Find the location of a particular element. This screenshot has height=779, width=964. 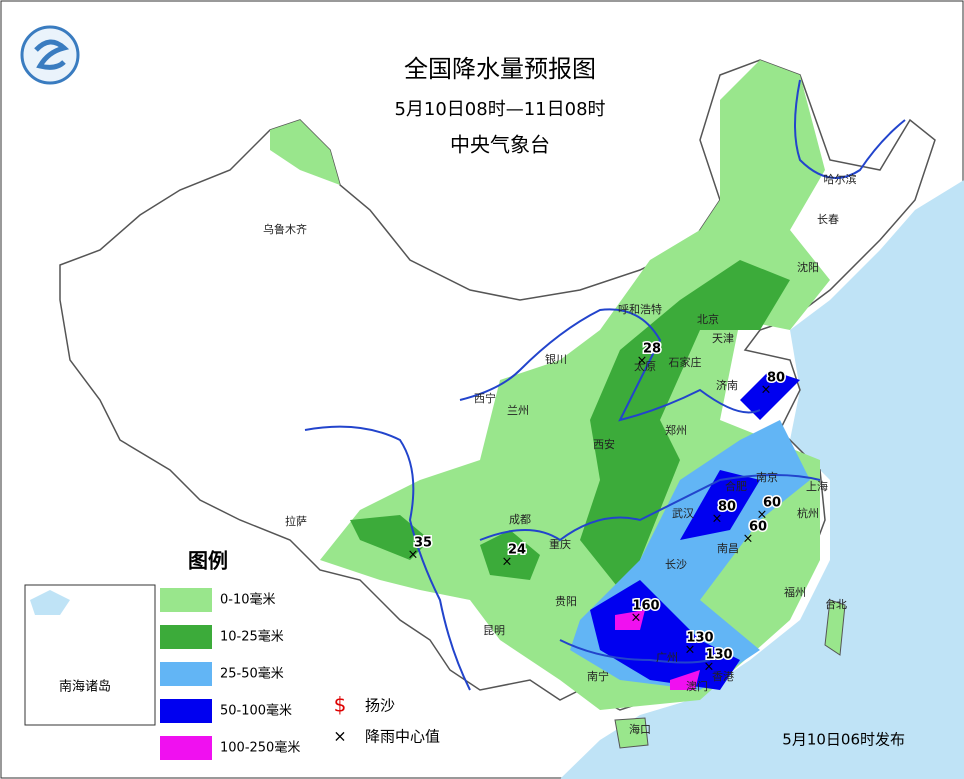

city-label: 香港 is located at coordinates (723, 676).